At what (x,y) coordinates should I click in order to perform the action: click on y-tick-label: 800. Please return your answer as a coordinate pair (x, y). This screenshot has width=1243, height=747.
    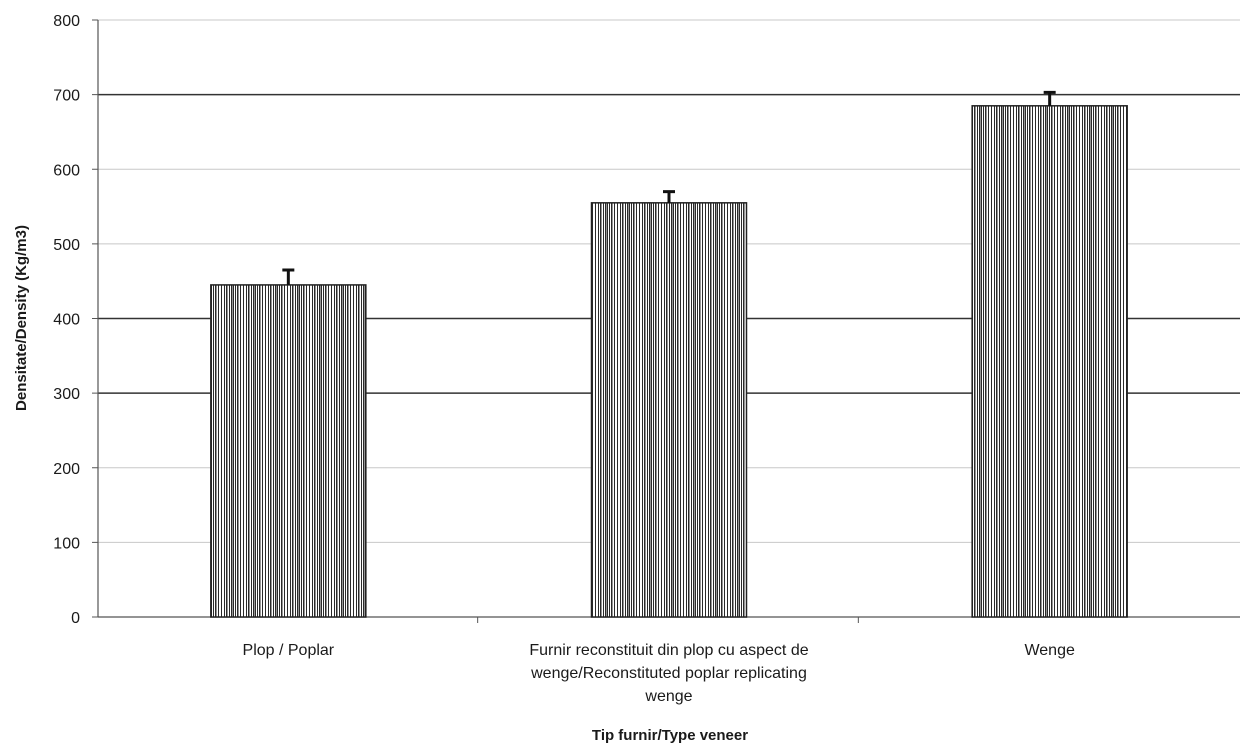
    Looking at the image, I should click on (66, 21).